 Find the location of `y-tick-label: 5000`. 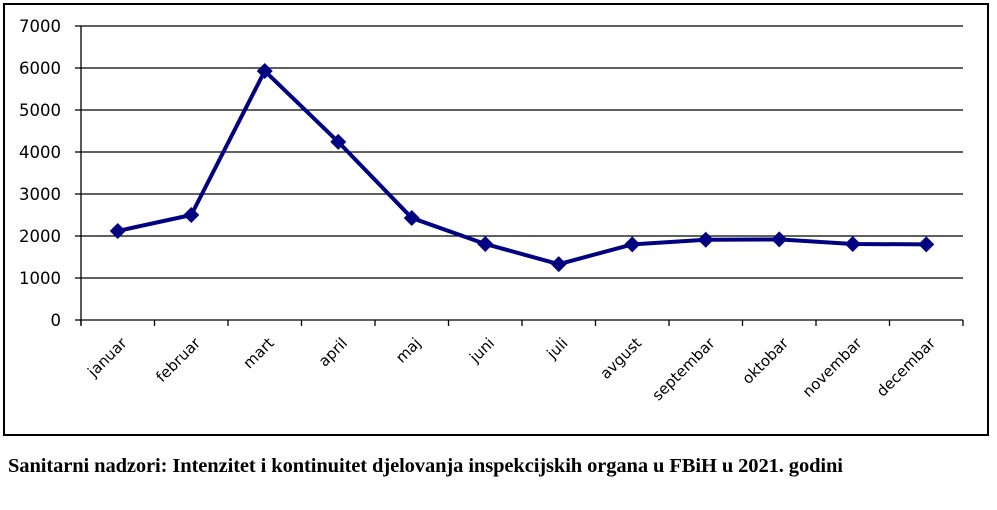

y-tick-label: 5000 is located at coordinates (40, 110).